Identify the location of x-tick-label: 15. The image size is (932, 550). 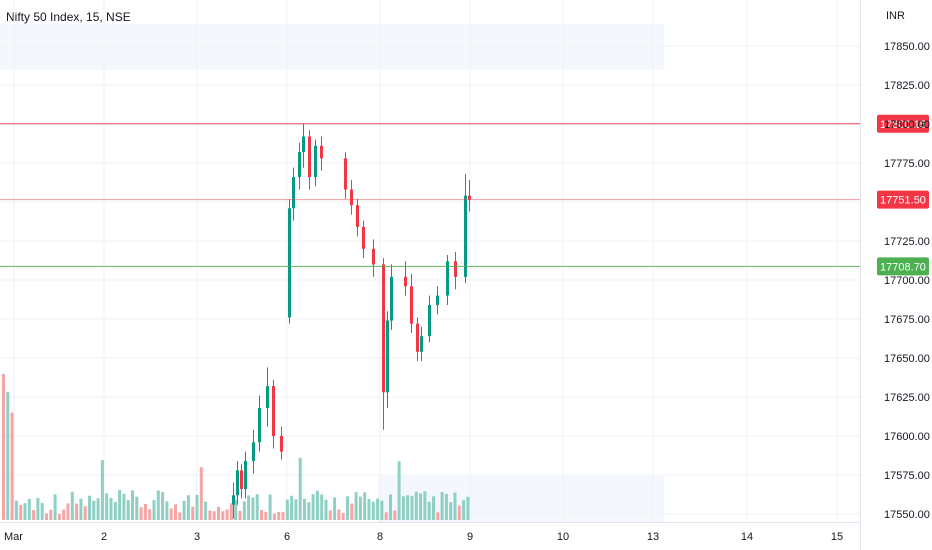
(837, 537).